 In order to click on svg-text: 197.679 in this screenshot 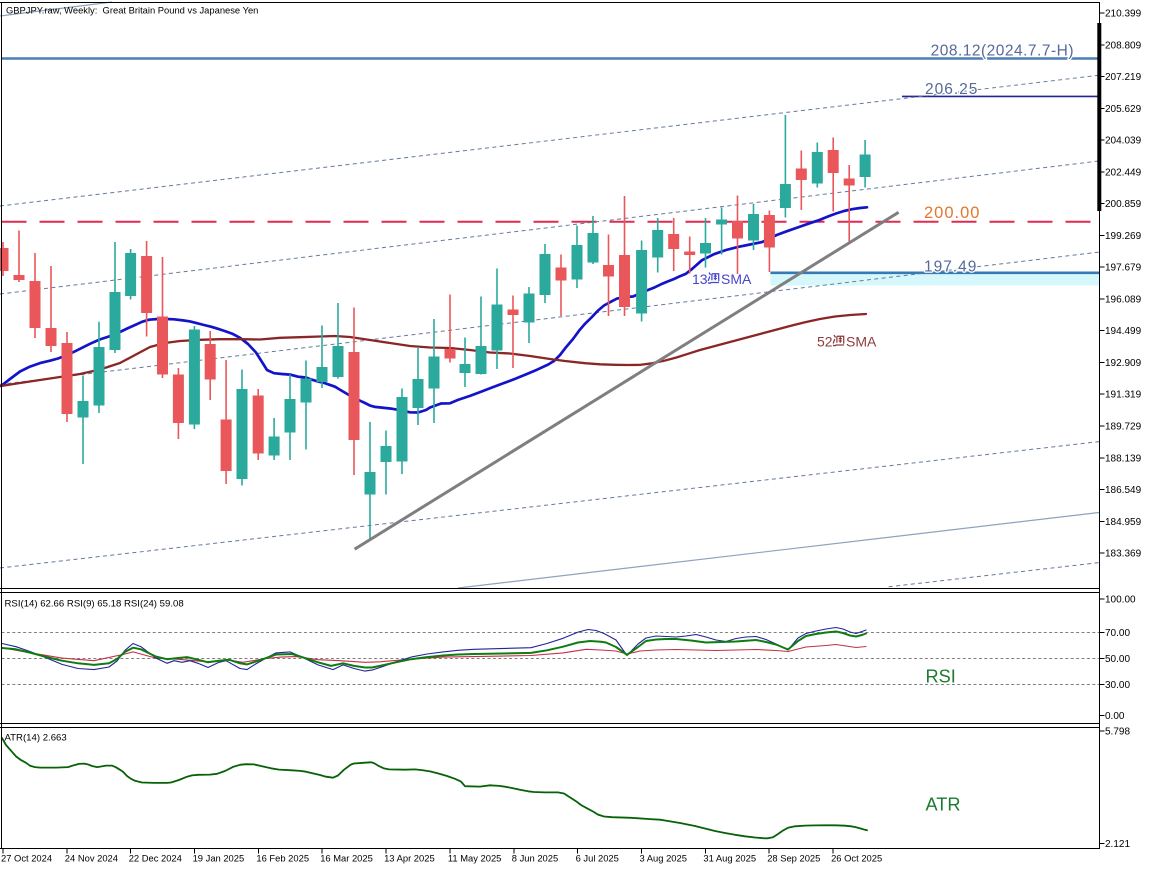, I will do `click(1123, 268)`.